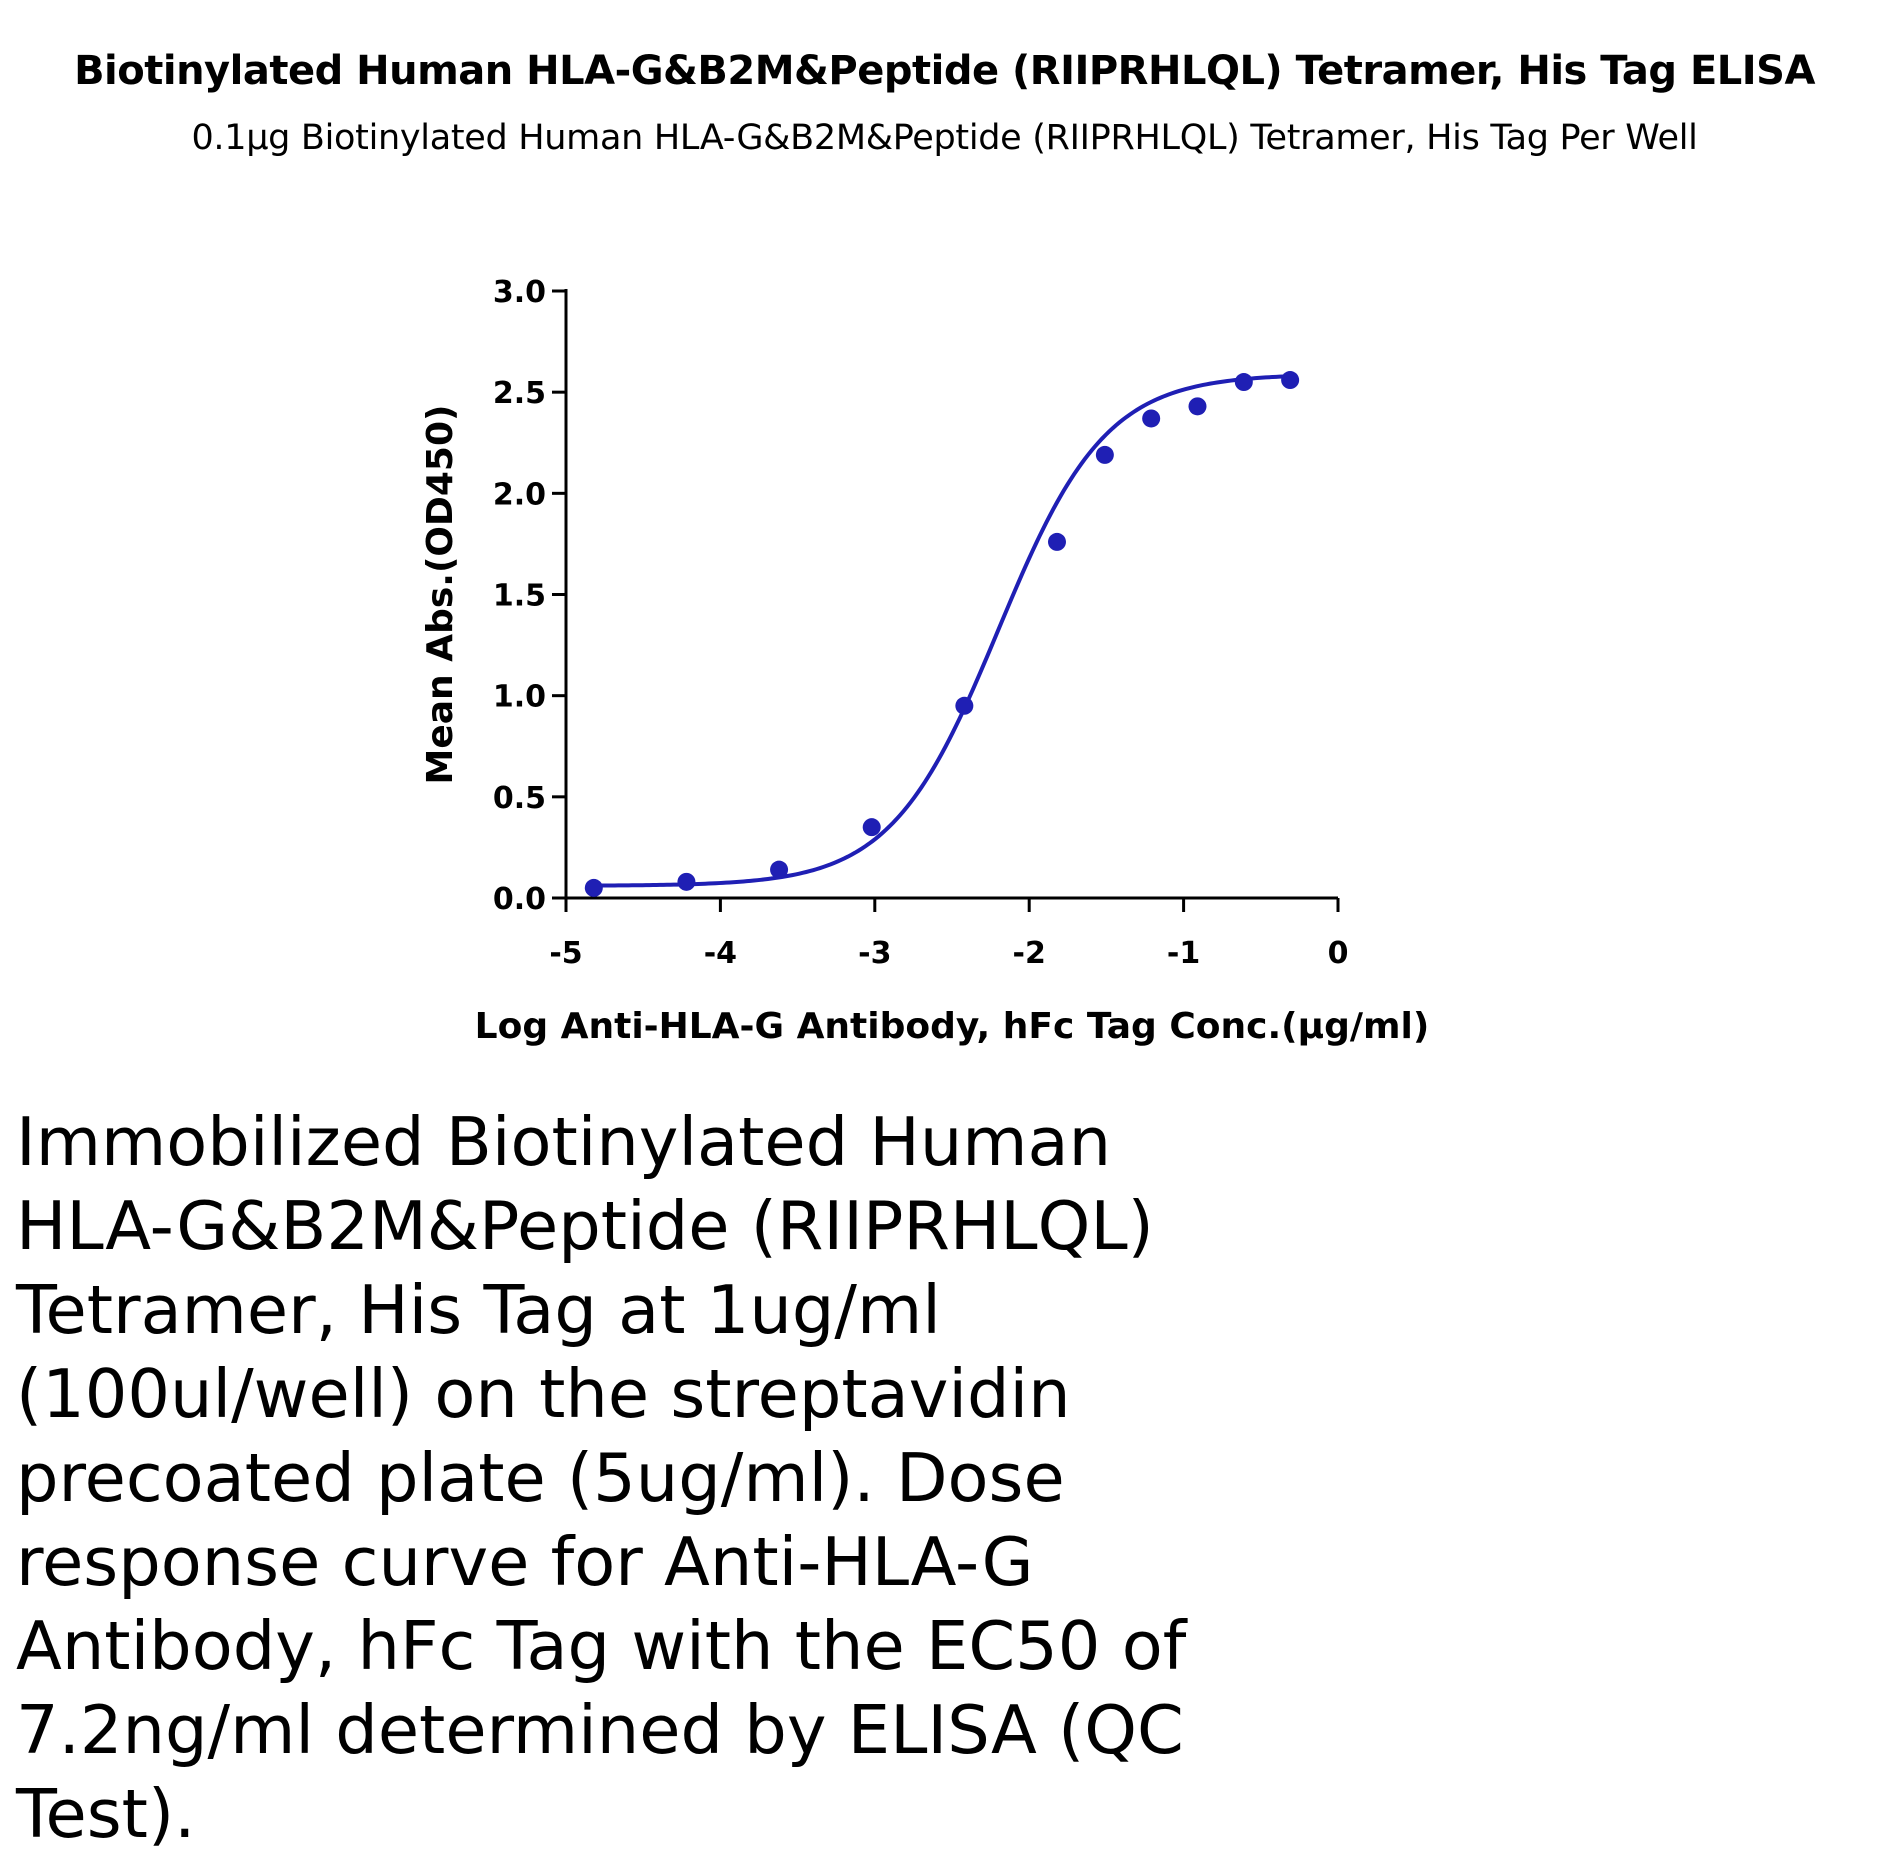 This screenshot has height=1856, width=1889. I want to click on y-tick-label: 1.5, so click(519, 596).